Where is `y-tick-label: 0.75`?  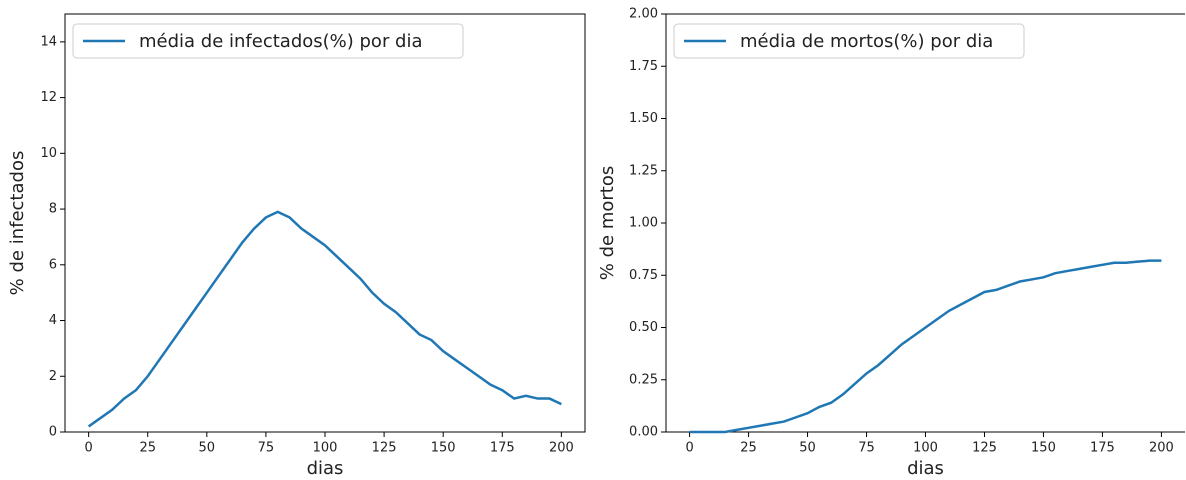
y-tick-label: 0.75 is located at coordinates (643, 275).